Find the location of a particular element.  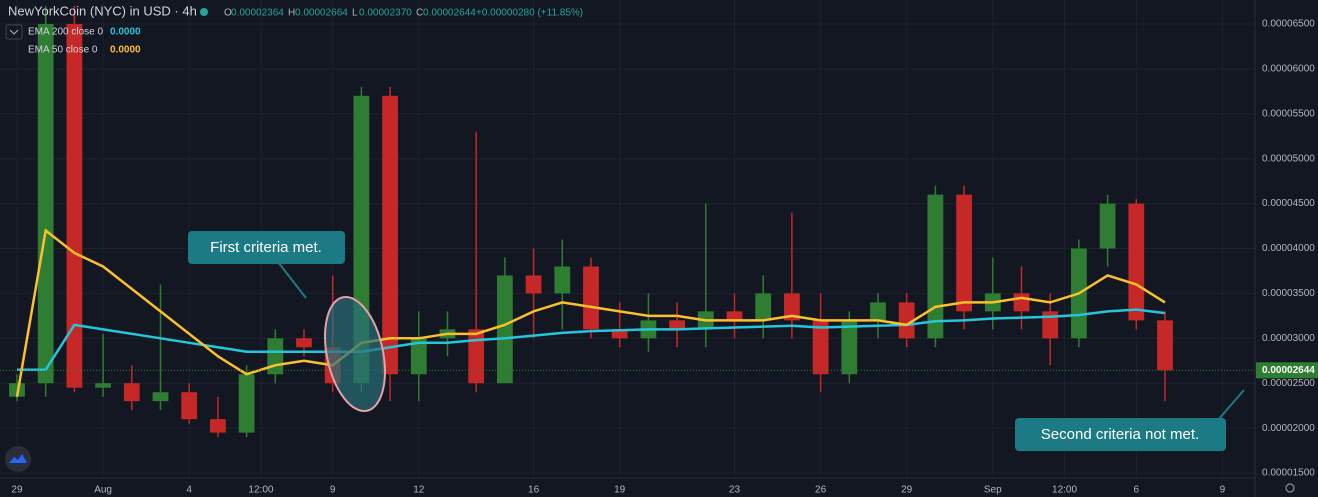

last-price-label: 0.00002644 is located at coordinates (1288, 370).